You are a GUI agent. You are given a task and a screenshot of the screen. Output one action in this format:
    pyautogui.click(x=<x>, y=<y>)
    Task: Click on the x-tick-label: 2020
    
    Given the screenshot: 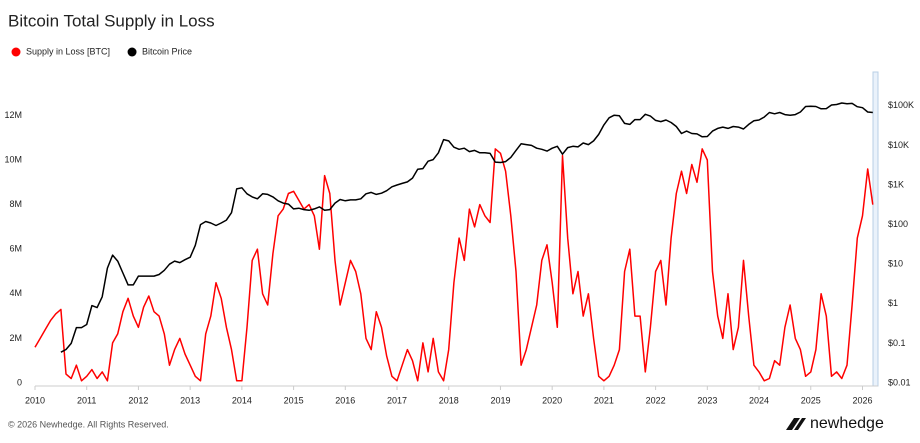 What is the action you would take?
    pyautogui.click(x=552, y=400)
    